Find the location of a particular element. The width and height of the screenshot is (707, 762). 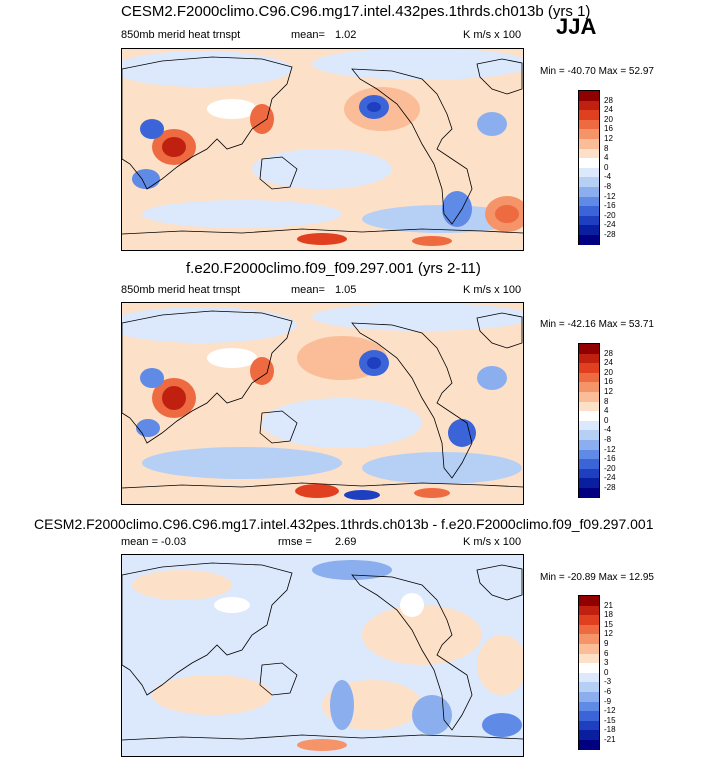

panel-1-units: K m/s x 100 is located at coordinates (492, 35).